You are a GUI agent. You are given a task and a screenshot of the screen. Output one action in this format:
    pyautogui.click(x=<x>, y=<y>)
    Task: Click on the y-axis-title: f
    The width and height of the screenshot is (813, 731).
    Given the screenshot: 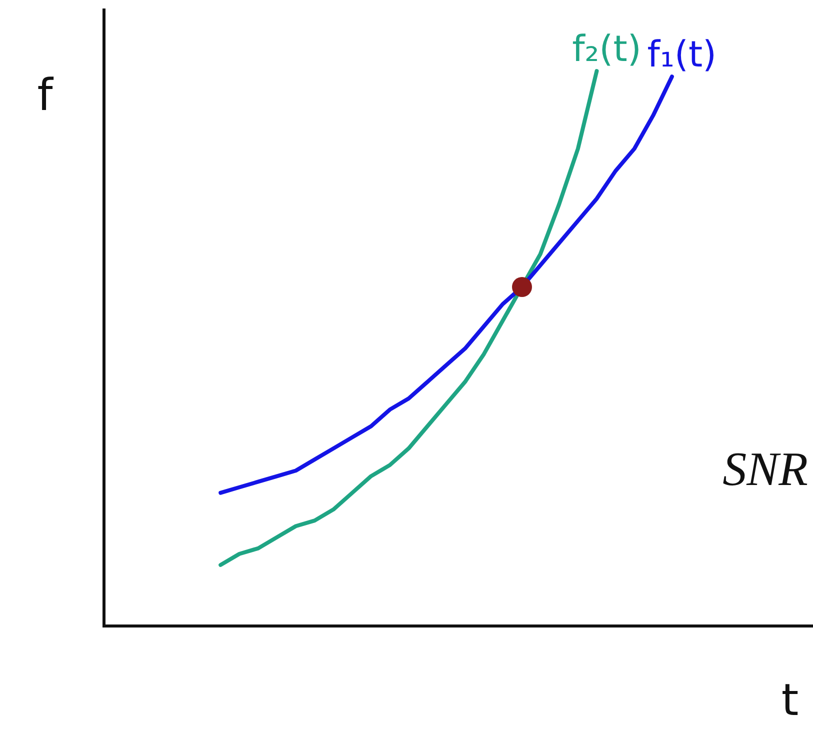 What is the action you would take?
    pyautogui.click(x=45, y=95)
    